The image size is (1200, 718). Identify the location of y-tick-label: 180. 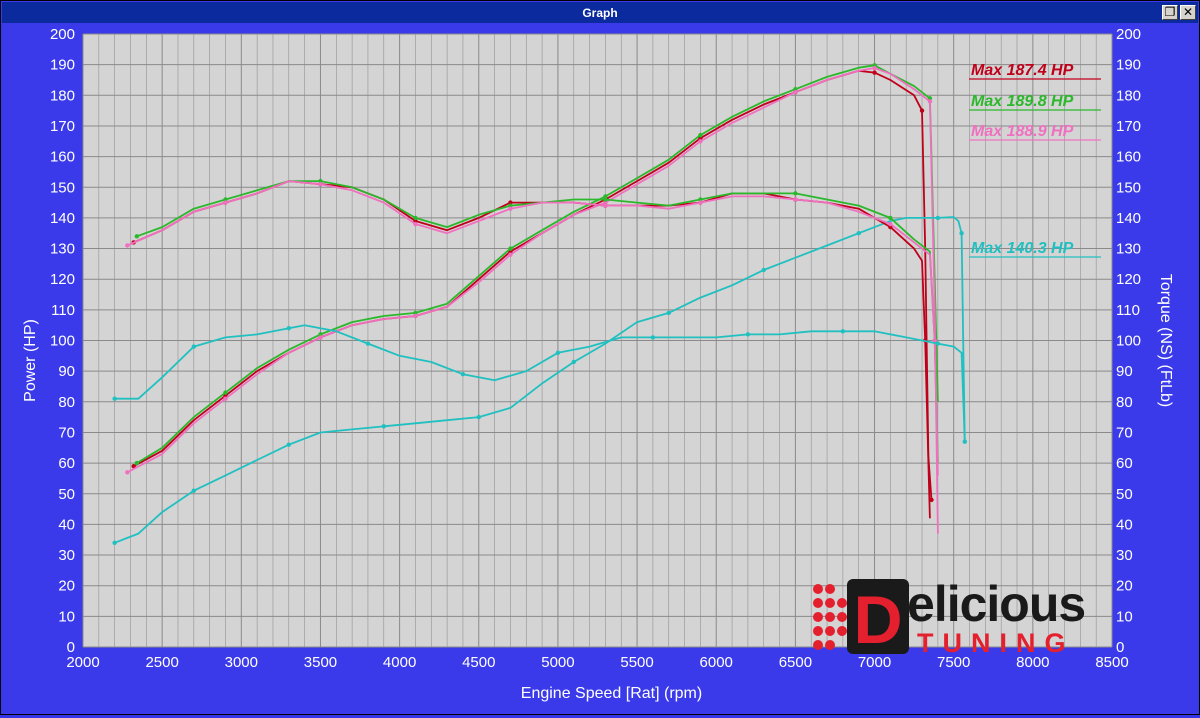
(62, 95).